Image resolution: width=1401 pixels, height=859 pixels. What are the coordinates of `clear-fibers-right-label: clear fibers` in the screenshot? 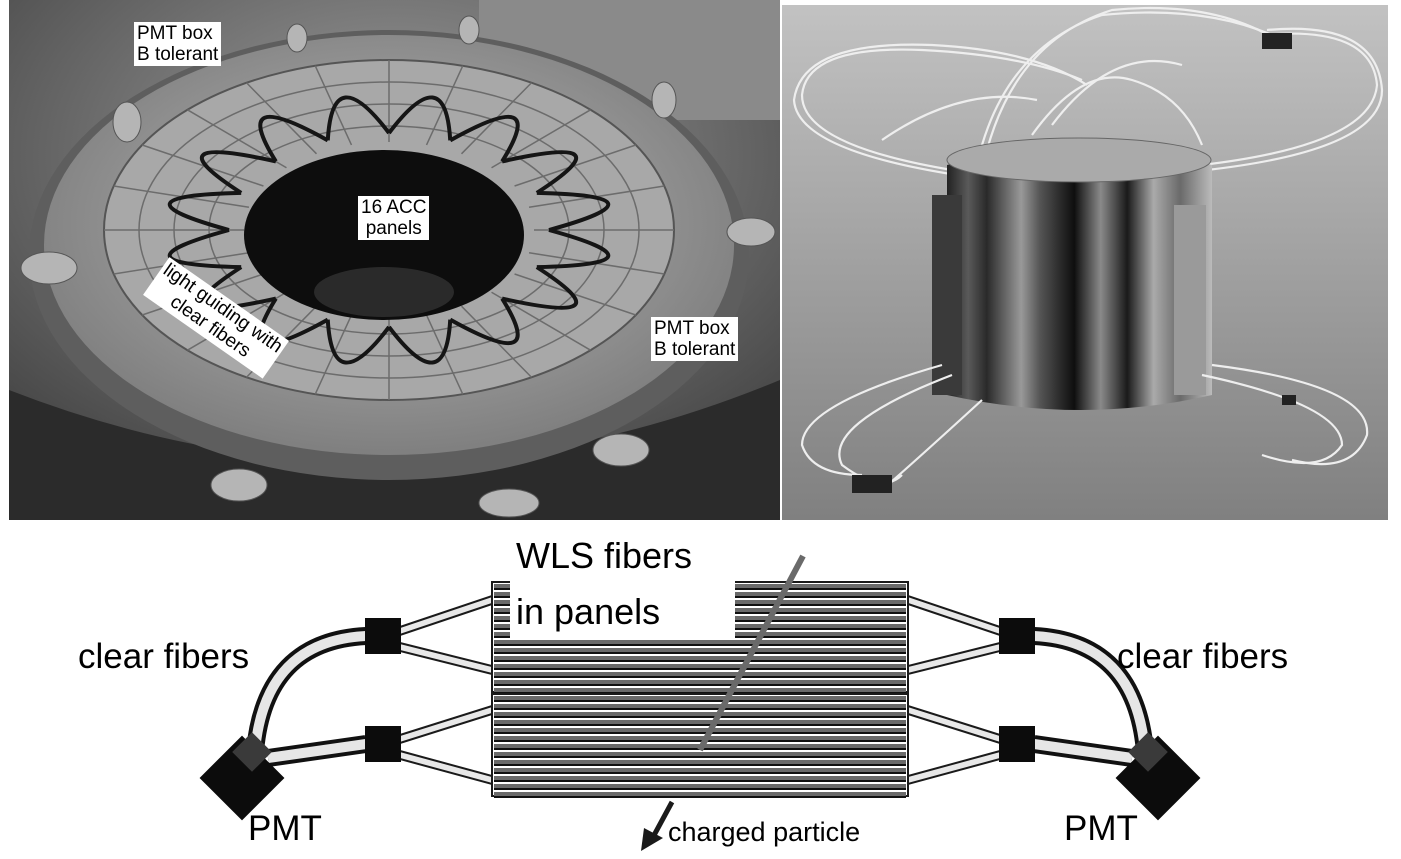 It's located at (1202, 656).